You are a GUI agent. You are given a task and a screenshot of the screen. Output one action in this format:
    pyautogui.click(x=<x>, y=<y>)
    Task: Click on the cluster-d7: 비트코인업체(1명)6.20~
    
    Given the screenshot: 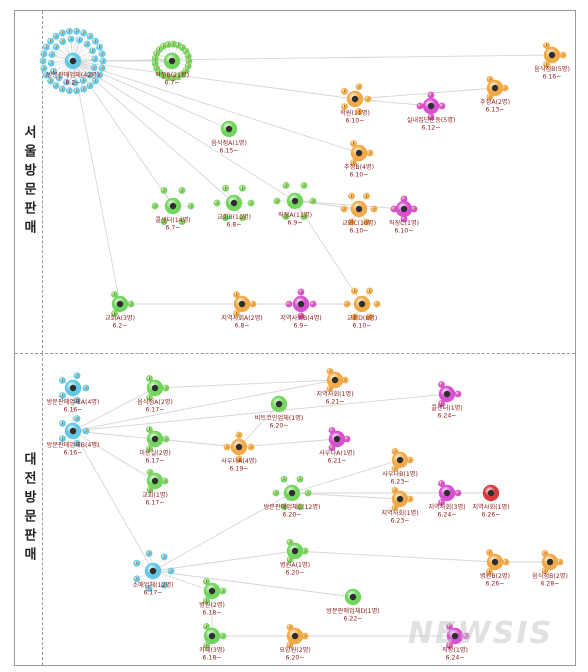 What is the action you would take?
    pyautogui.click(x=279, y=412)
    